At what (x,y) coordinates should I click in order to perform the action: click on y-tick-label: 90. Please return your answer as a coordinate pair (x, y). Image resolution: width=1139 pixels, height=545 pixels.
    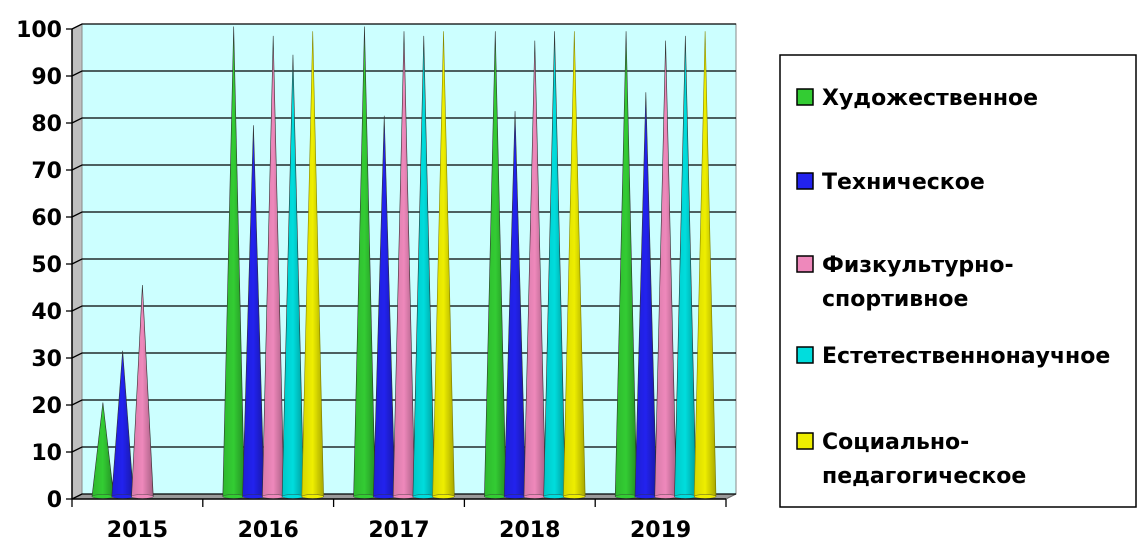
    Looking at the image, I should click on (46, 77).